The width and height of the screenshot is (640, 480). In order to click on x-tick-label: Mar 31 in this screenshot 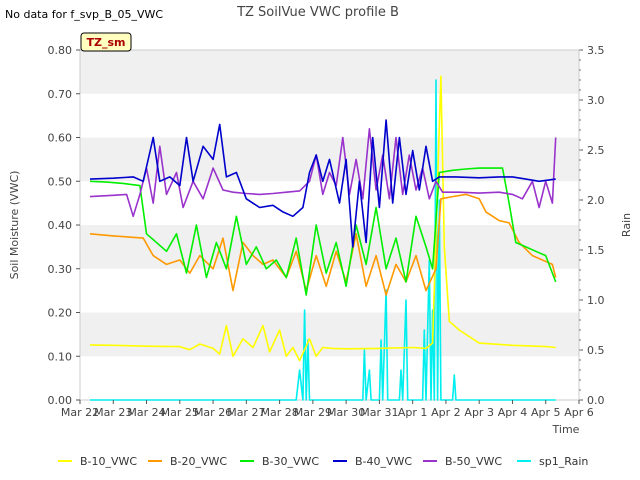, I will do `click(379, 412)`.